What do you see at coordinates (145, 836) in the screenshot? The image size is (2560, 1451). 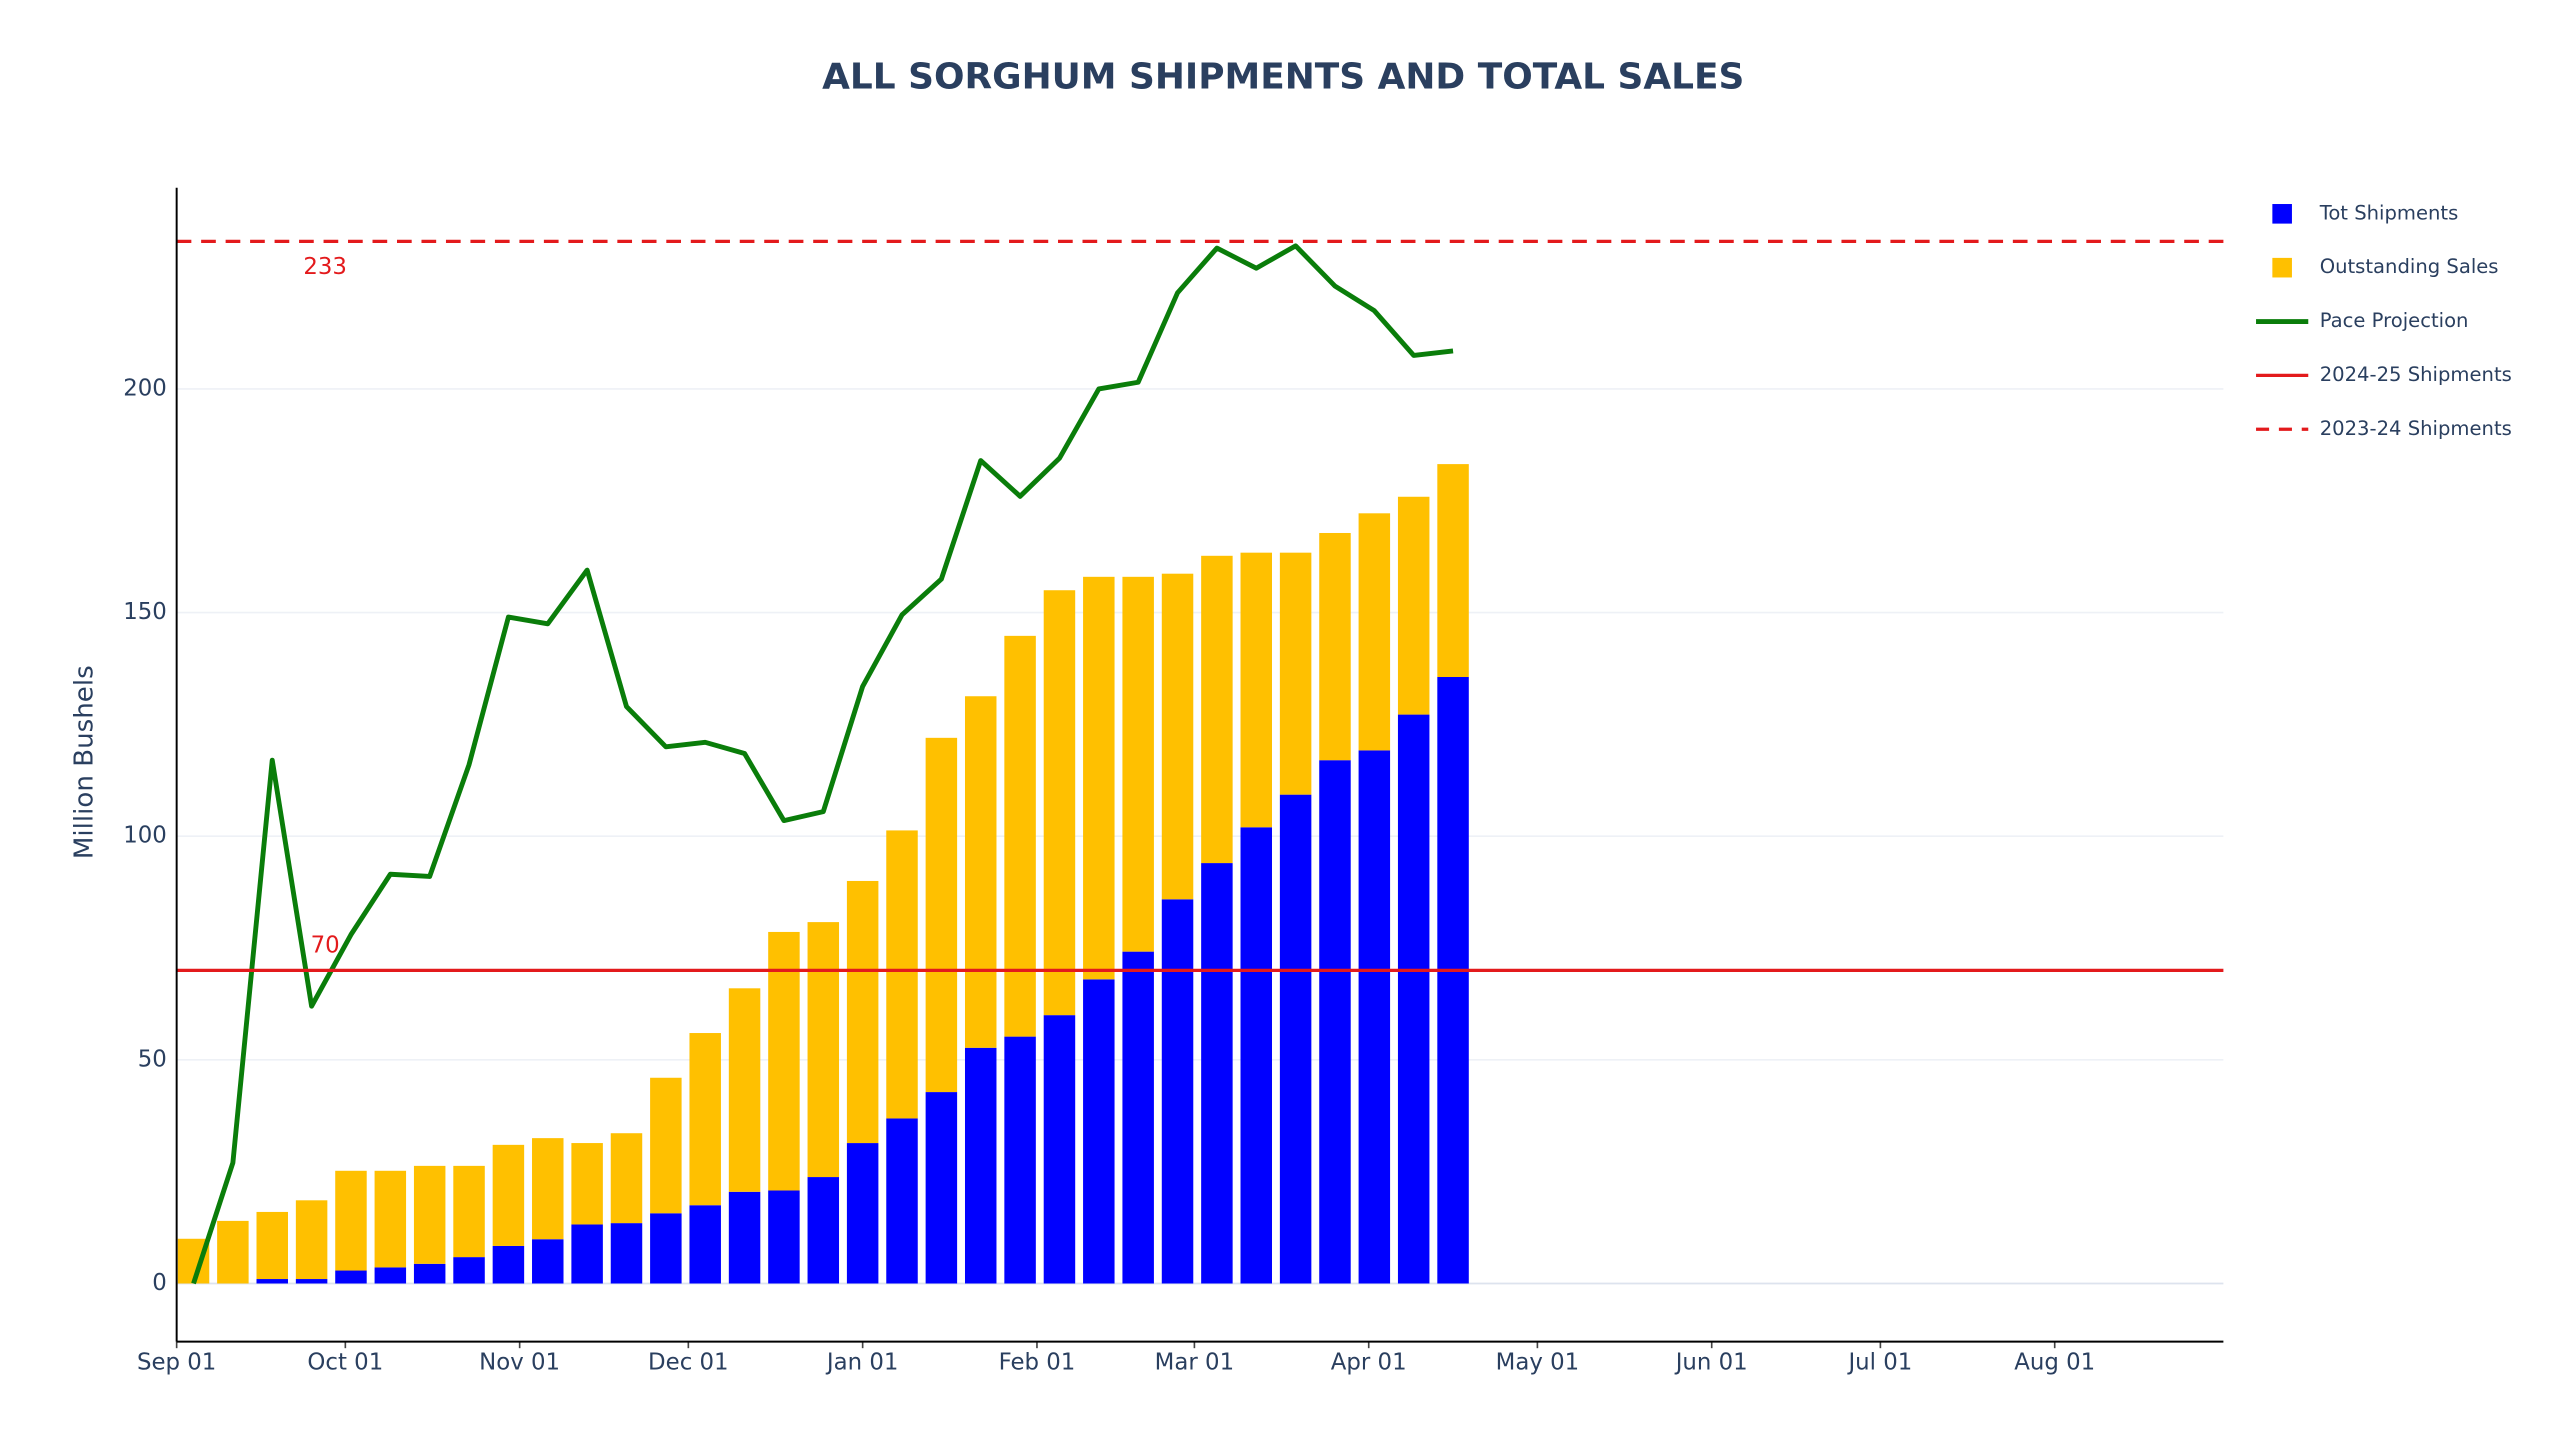 I see `y-tick-label: 100` at bounding box center [145, 836].